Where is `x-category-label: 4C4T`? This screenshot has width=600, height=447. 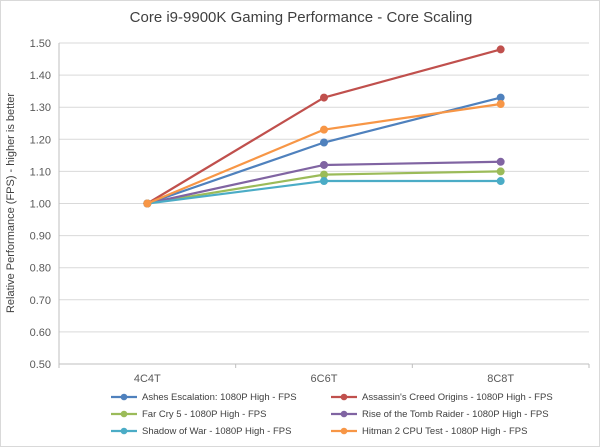
x-category-label: 4C4T is located at coordinates (147, 379).